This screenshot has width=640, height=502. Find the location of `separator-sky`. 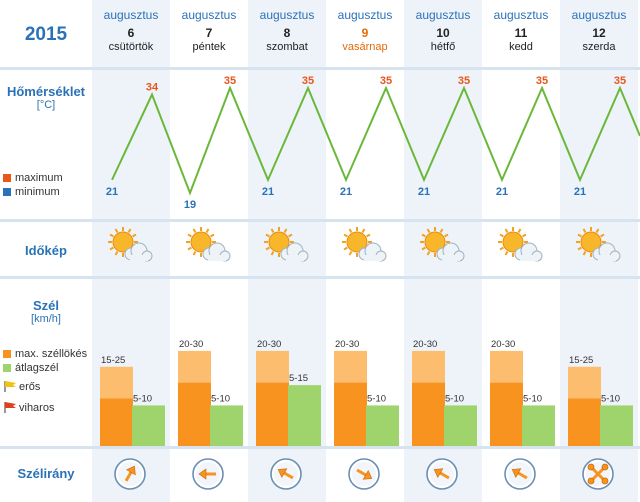

separator-sky is located at coordinates (320, 277).